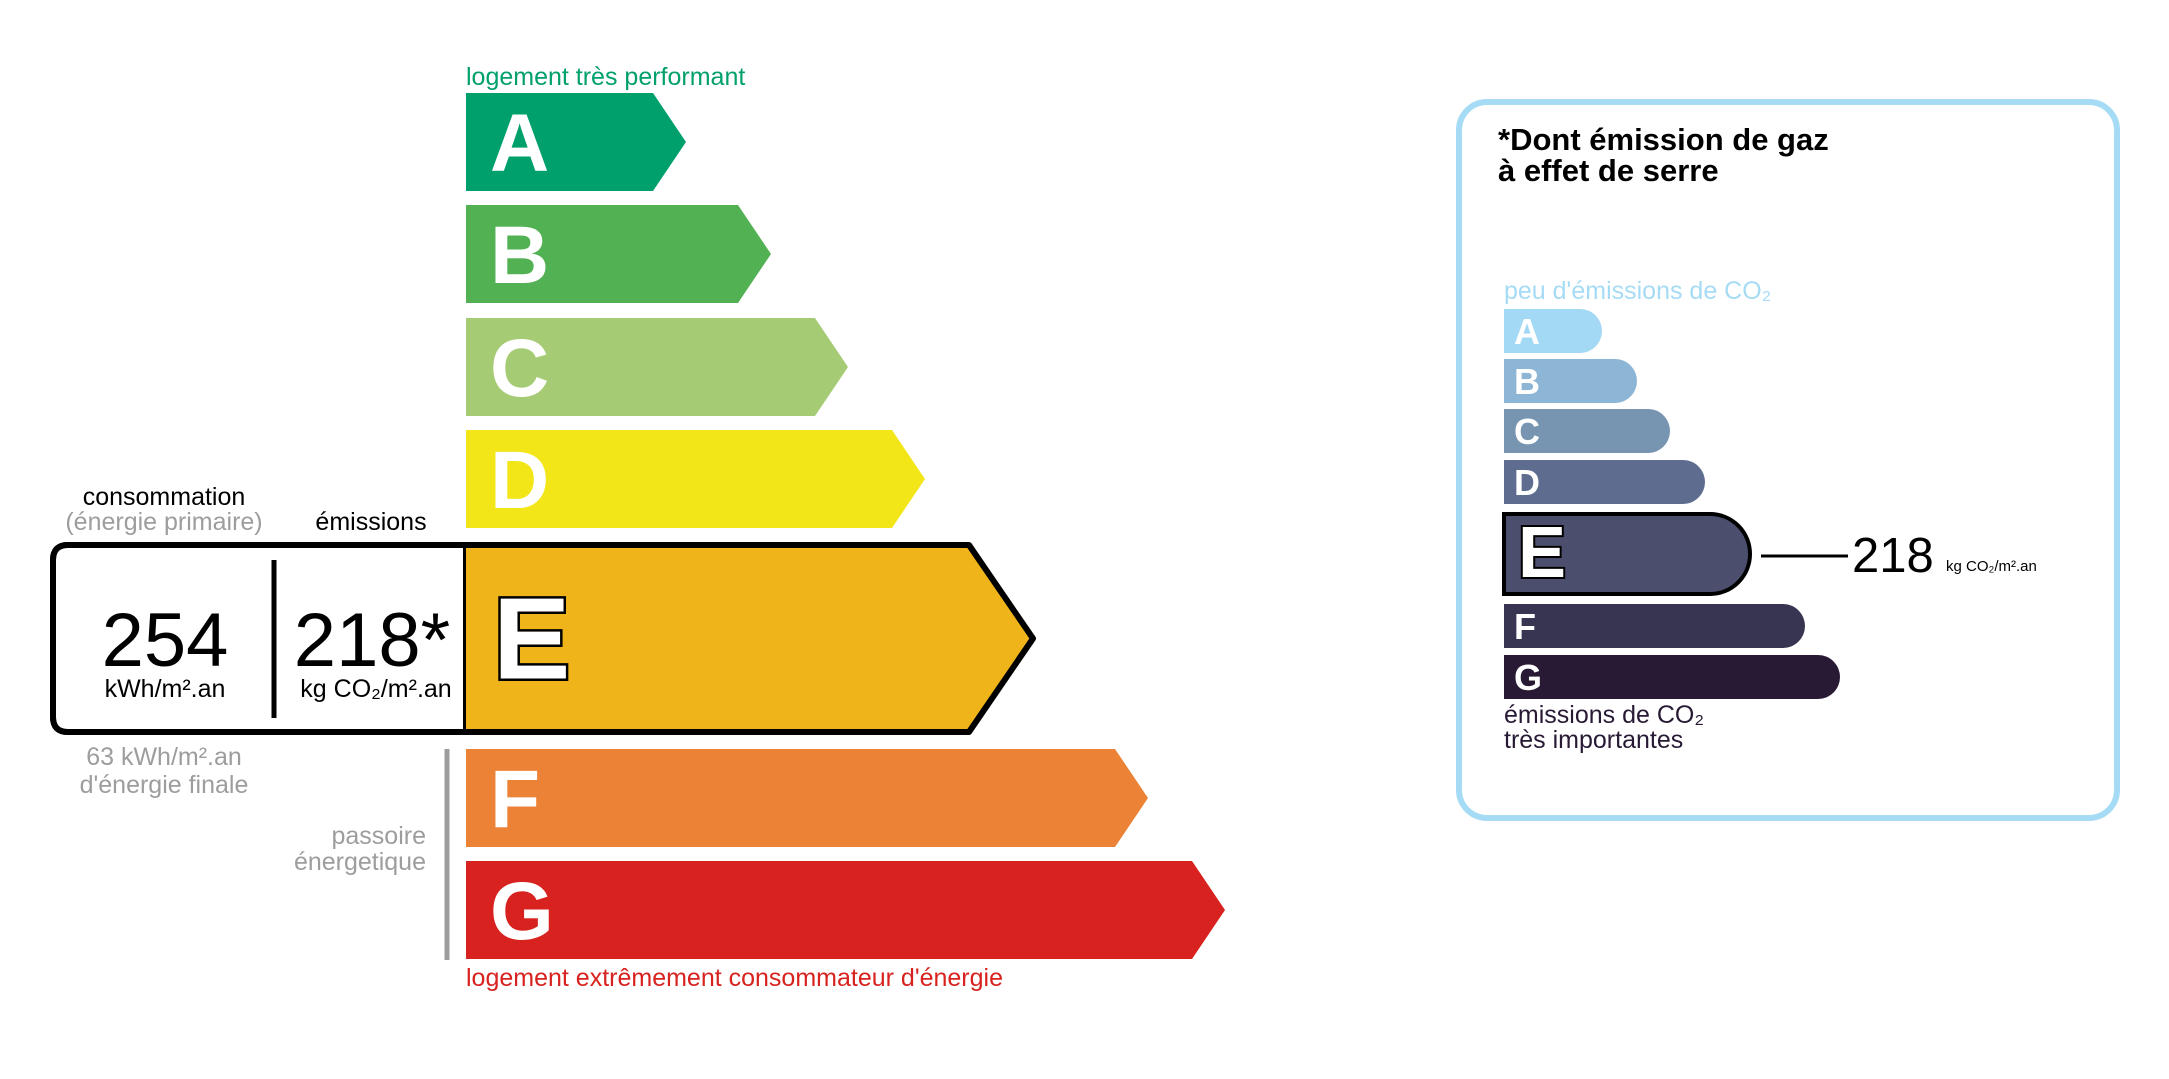 The height and width of the screenshot is (1079, 2169). Describe the element at coordinates (1525, 626) in the screenshot. I see `ges-class-letter: F` at that location.